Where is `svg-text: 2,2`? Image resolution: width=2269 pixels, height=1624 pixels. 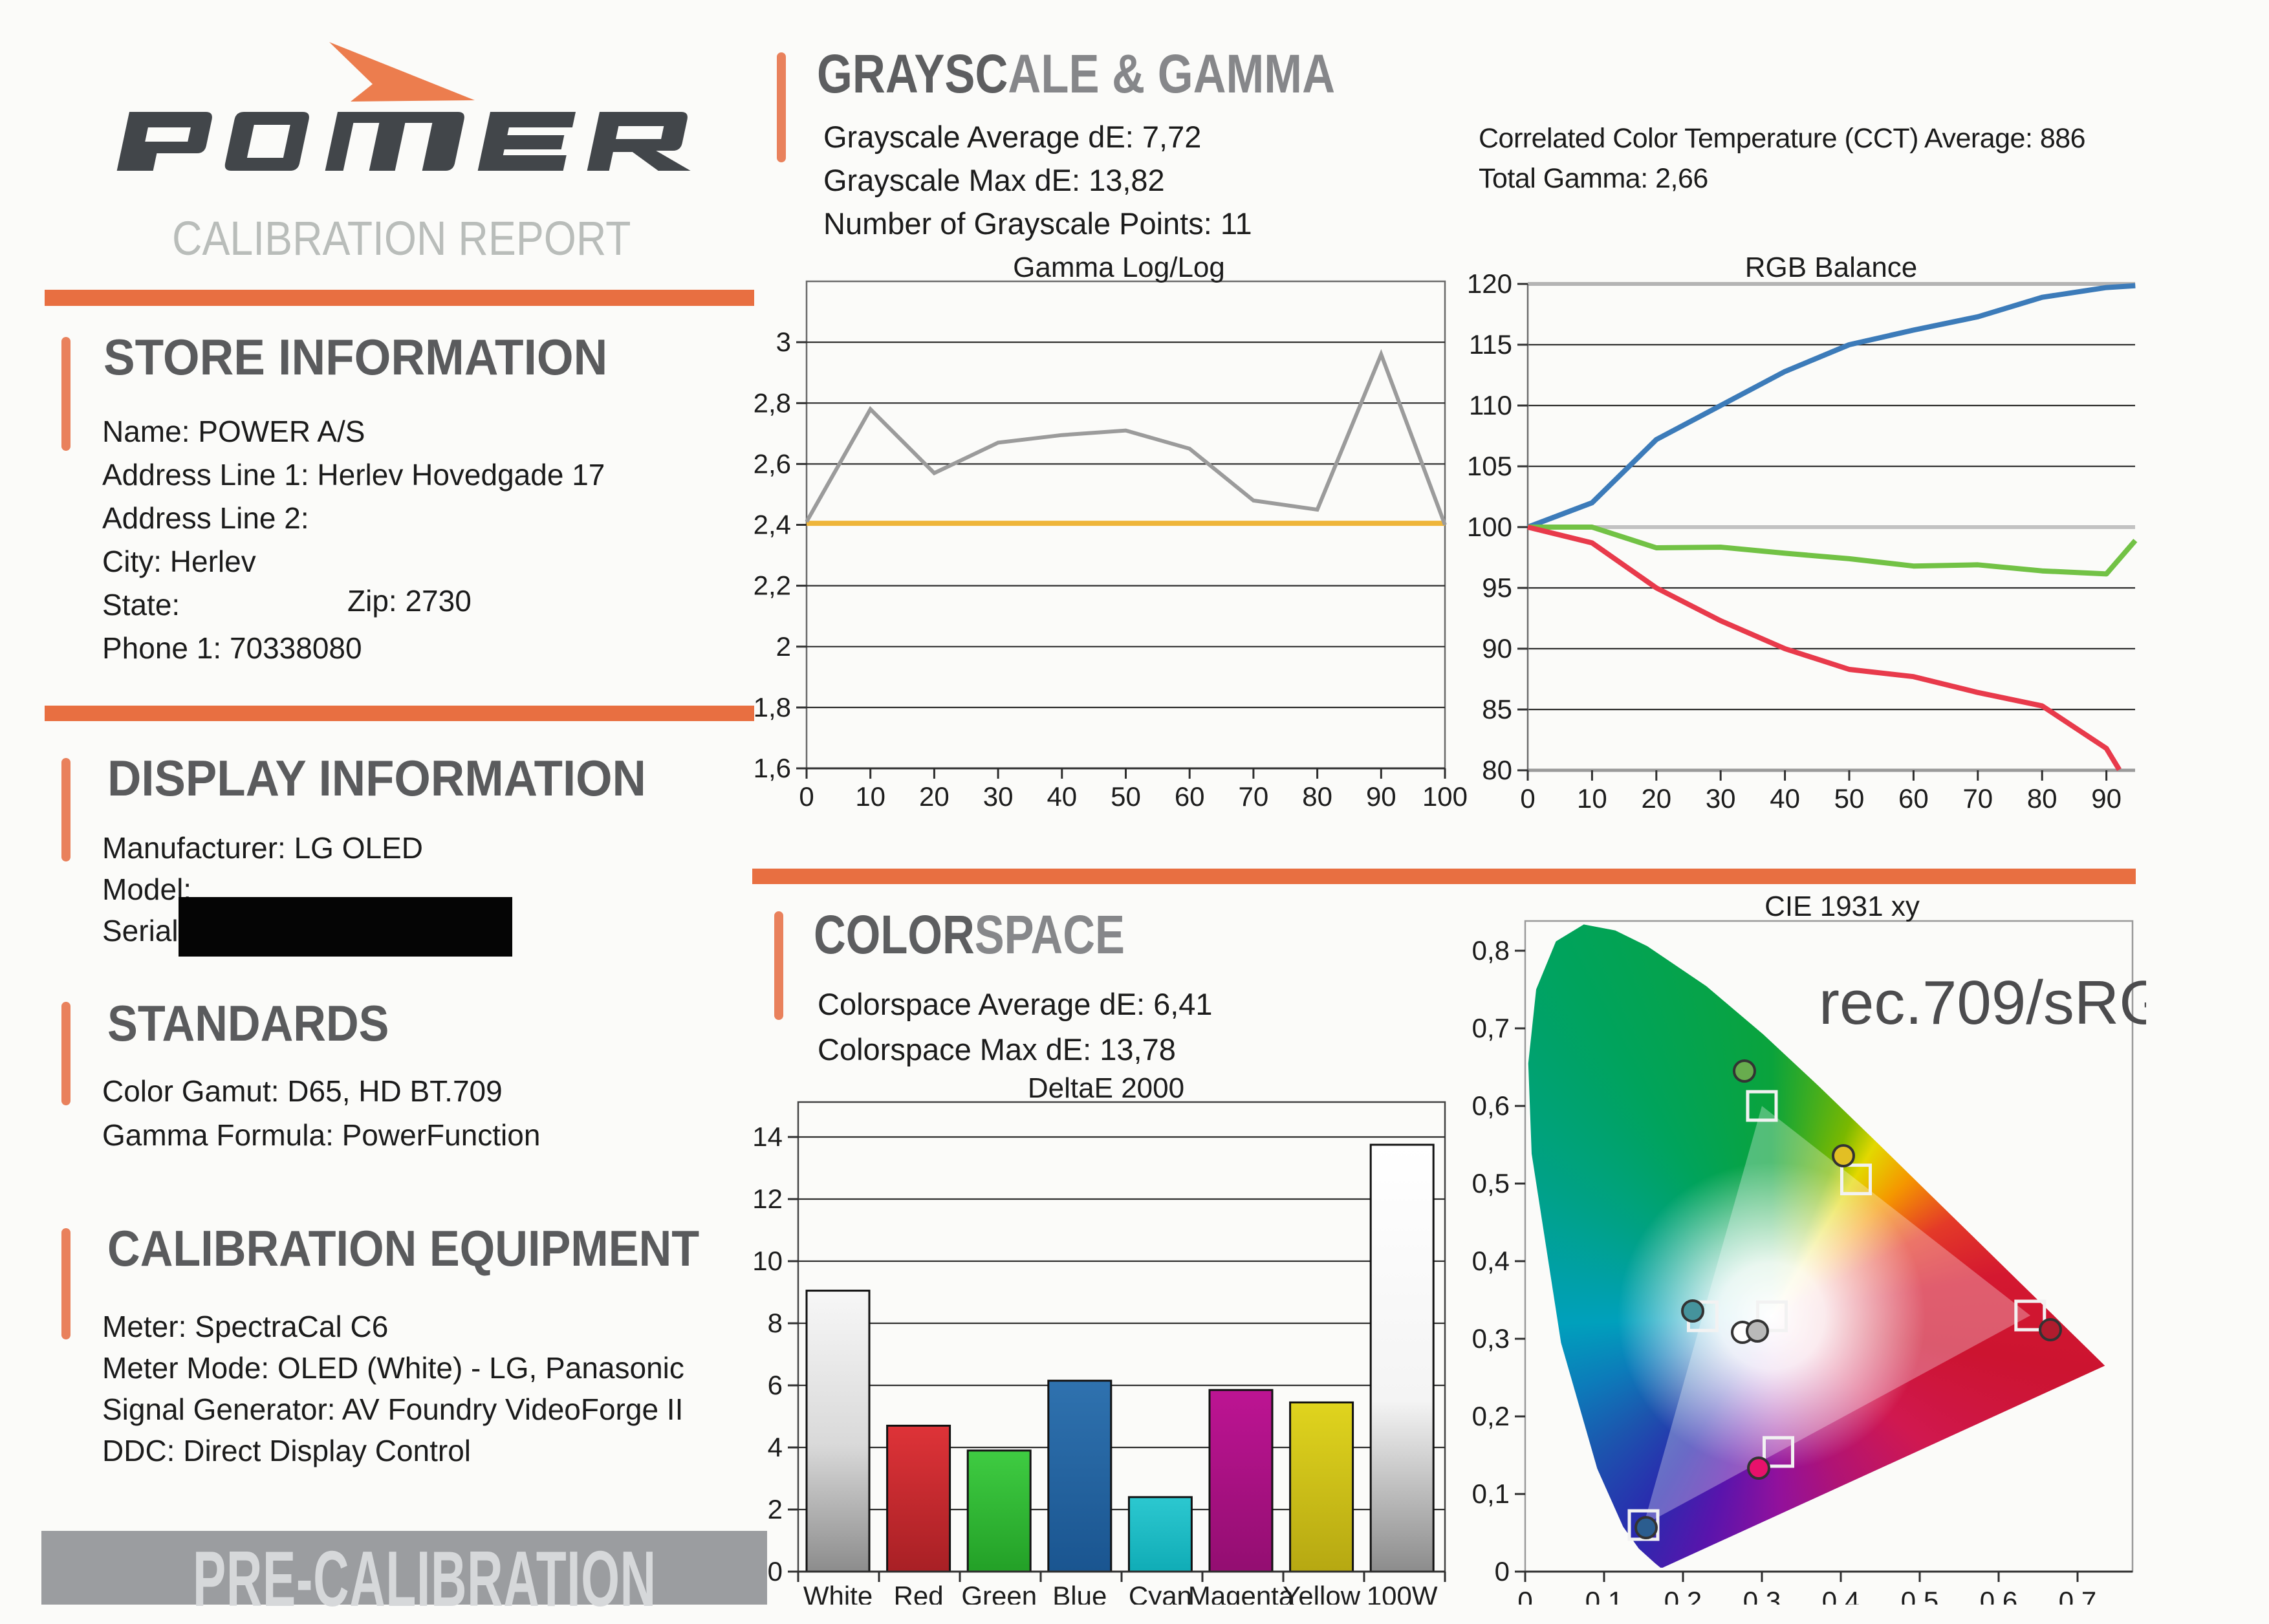 svg-text: 2,2 is located at coordinates (772, 586).